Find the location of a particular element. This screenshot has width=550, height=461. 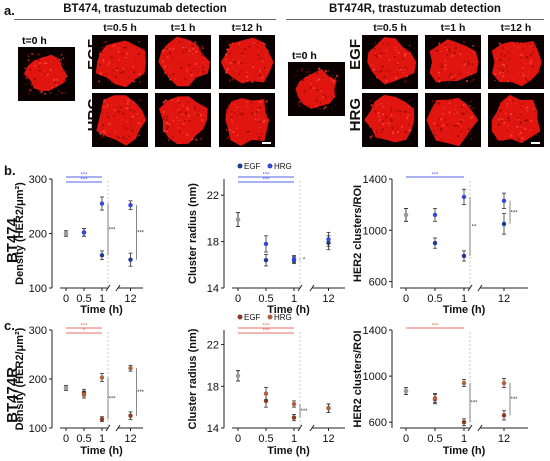

b-radius-x-tick-label-3: 12 is located at coordinates (328, 299).